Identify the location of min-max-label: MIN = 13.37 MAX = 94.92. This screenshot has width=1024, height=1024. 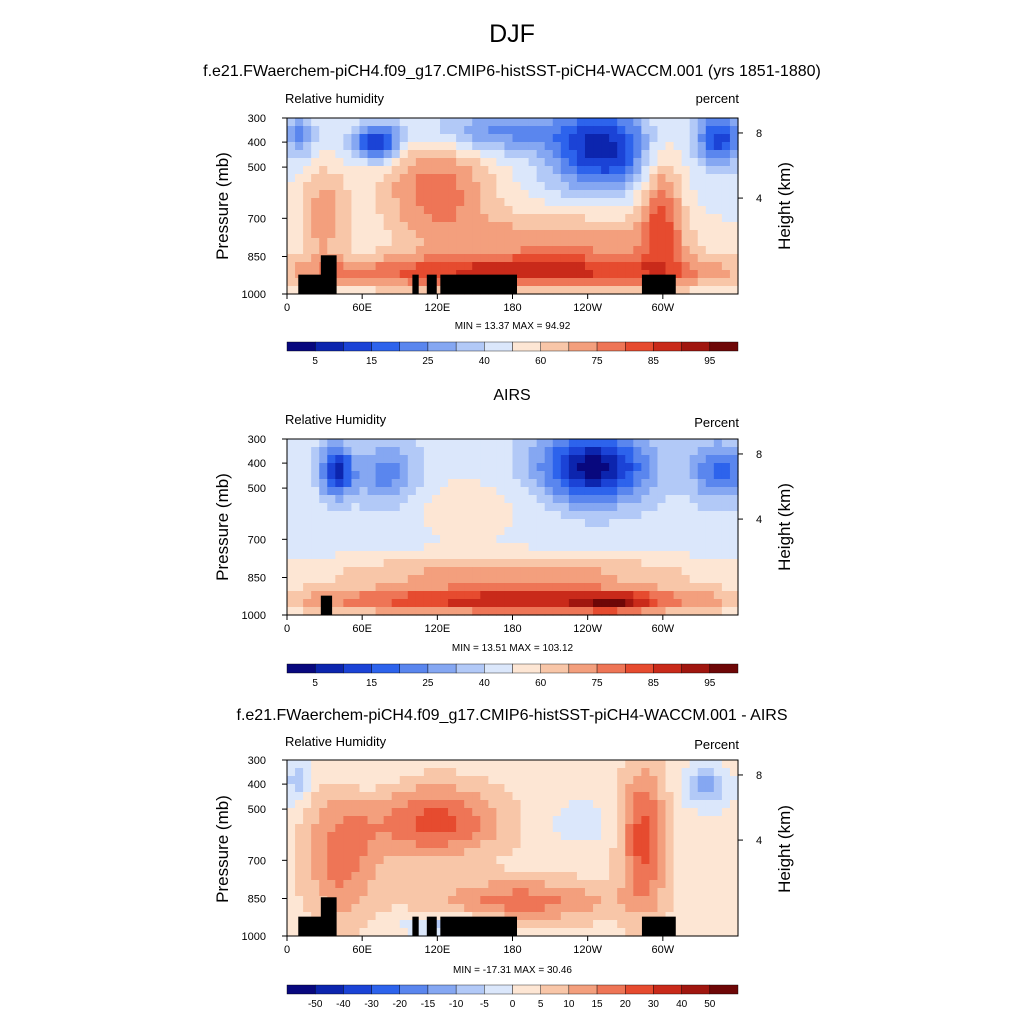
(512, 326).